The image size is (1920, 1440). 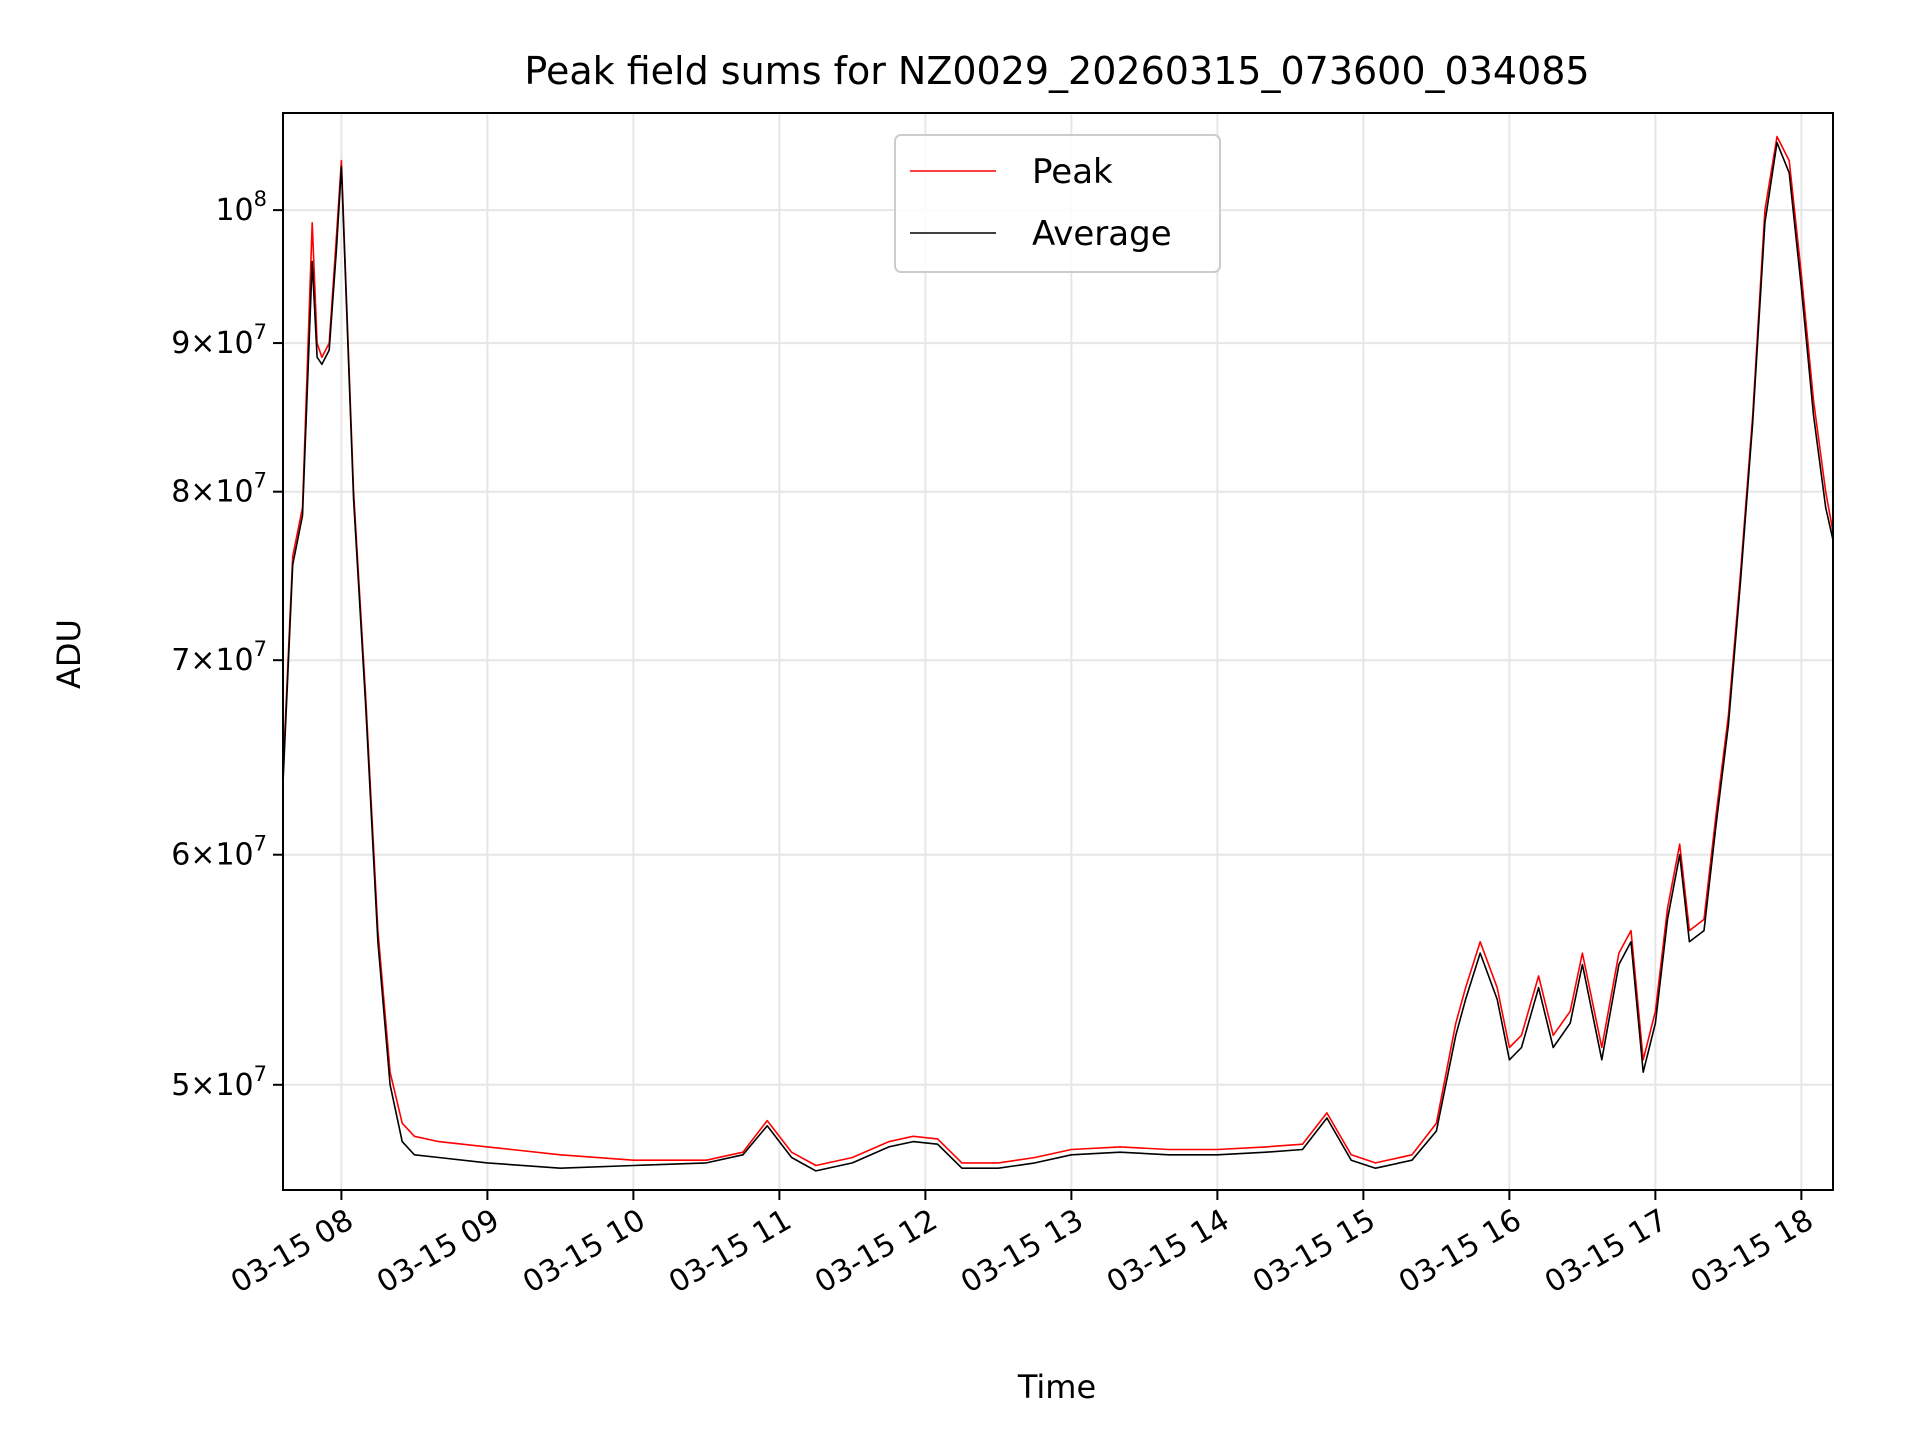 I want to click on legend-label-average: Average, so click(x=1102, y=234).